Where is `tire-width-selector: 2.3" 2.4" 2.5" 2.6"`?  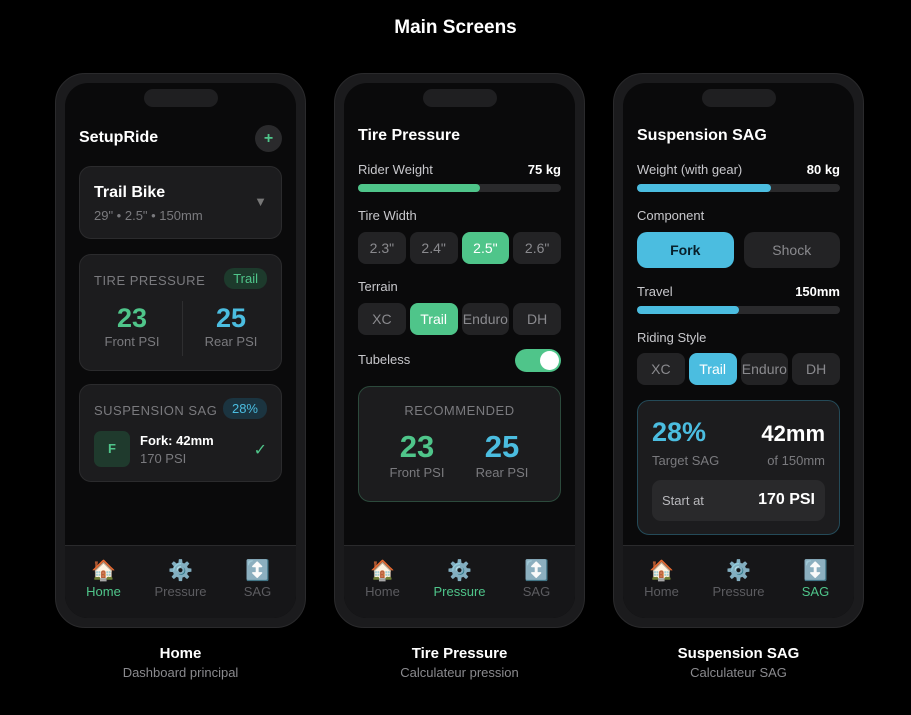 tire-width-selector: 2.3" 2.4" 2.5" 2.6" is located at coordinates (459, 248).